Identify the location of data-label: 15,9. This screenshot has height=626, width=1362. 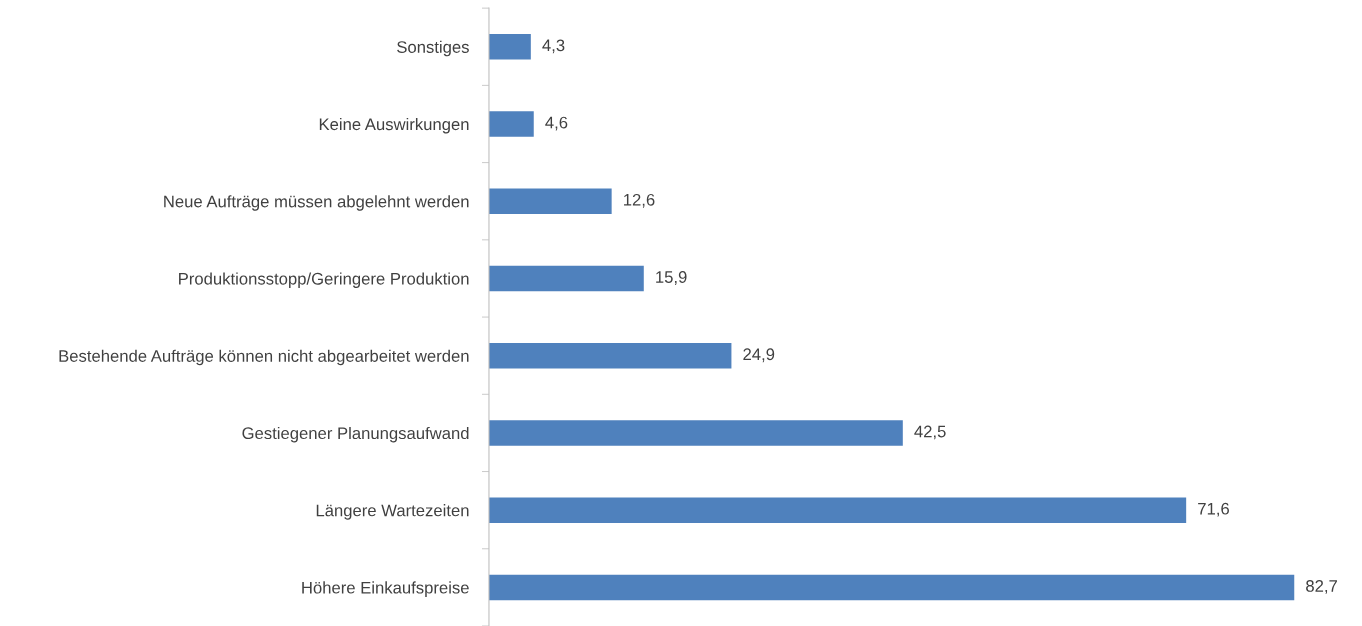
(671, 278).